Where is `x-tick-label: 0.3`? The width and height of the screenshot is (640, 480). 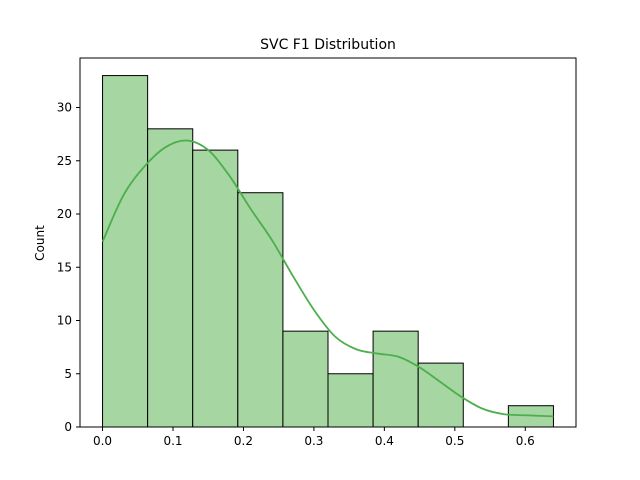
x-tick-label: 0.3 is located at coordinates (313, 441).